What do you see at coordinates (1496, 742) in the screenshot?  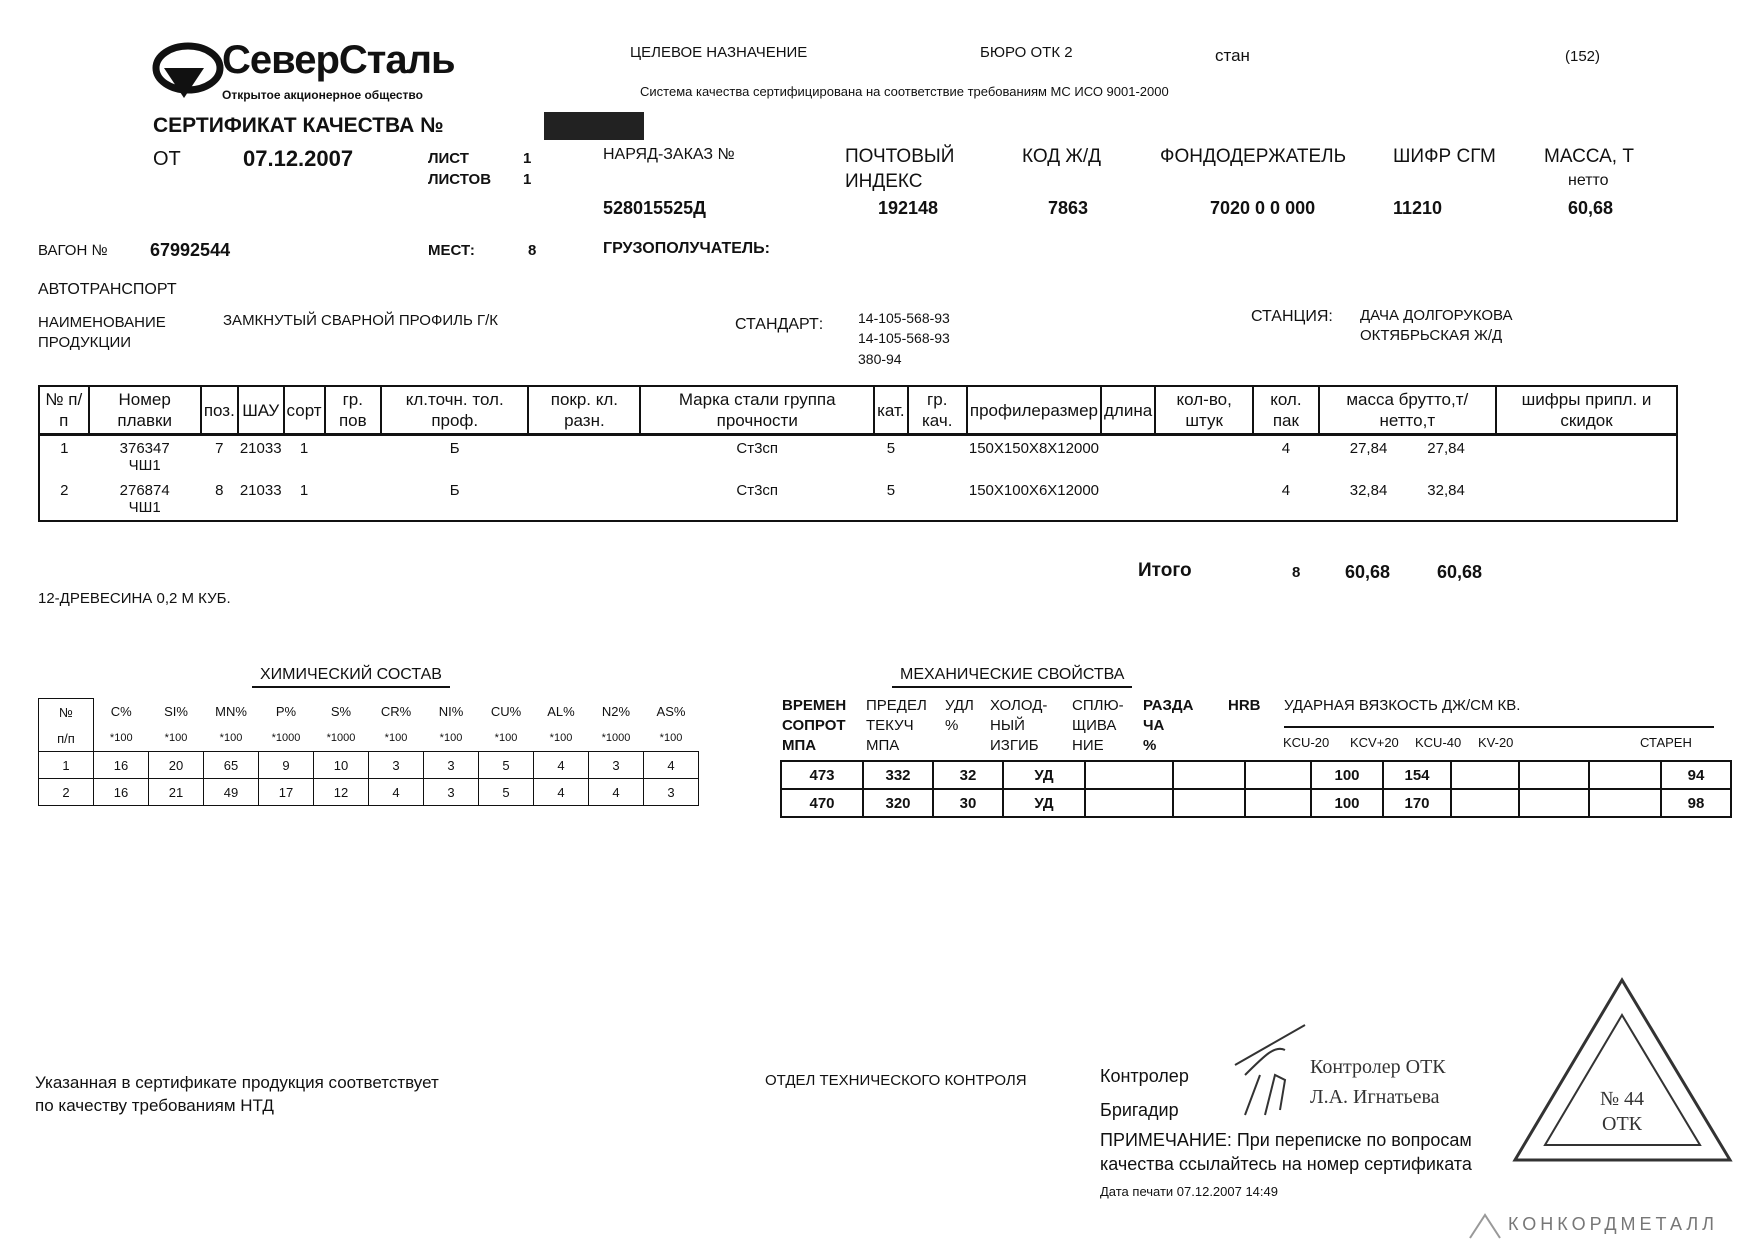 I see `impact-header: KV-20` at bounding box center [1496, 742].